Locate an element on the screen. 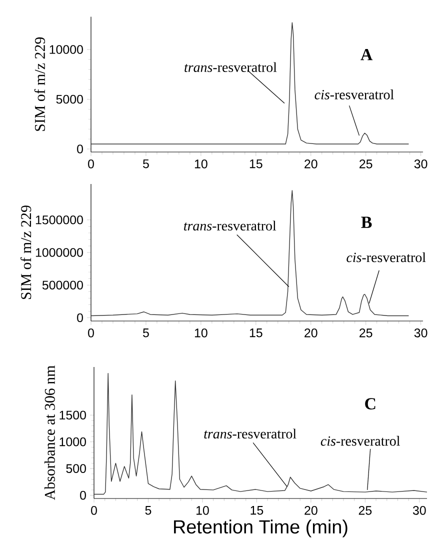  annotation: A is located at coordinates (366, 54).